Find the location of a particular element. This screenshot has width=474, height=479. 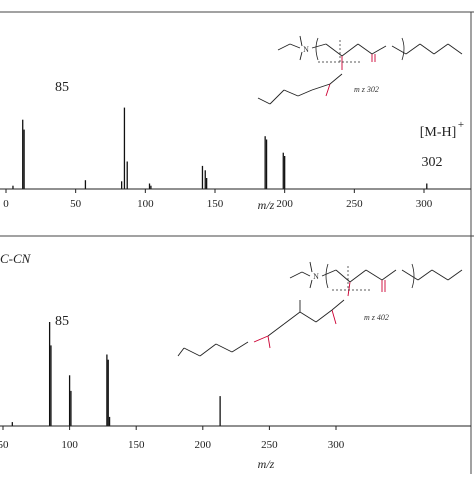

panel1-peak-label-85: 85 is located at coordinates (62, 87).